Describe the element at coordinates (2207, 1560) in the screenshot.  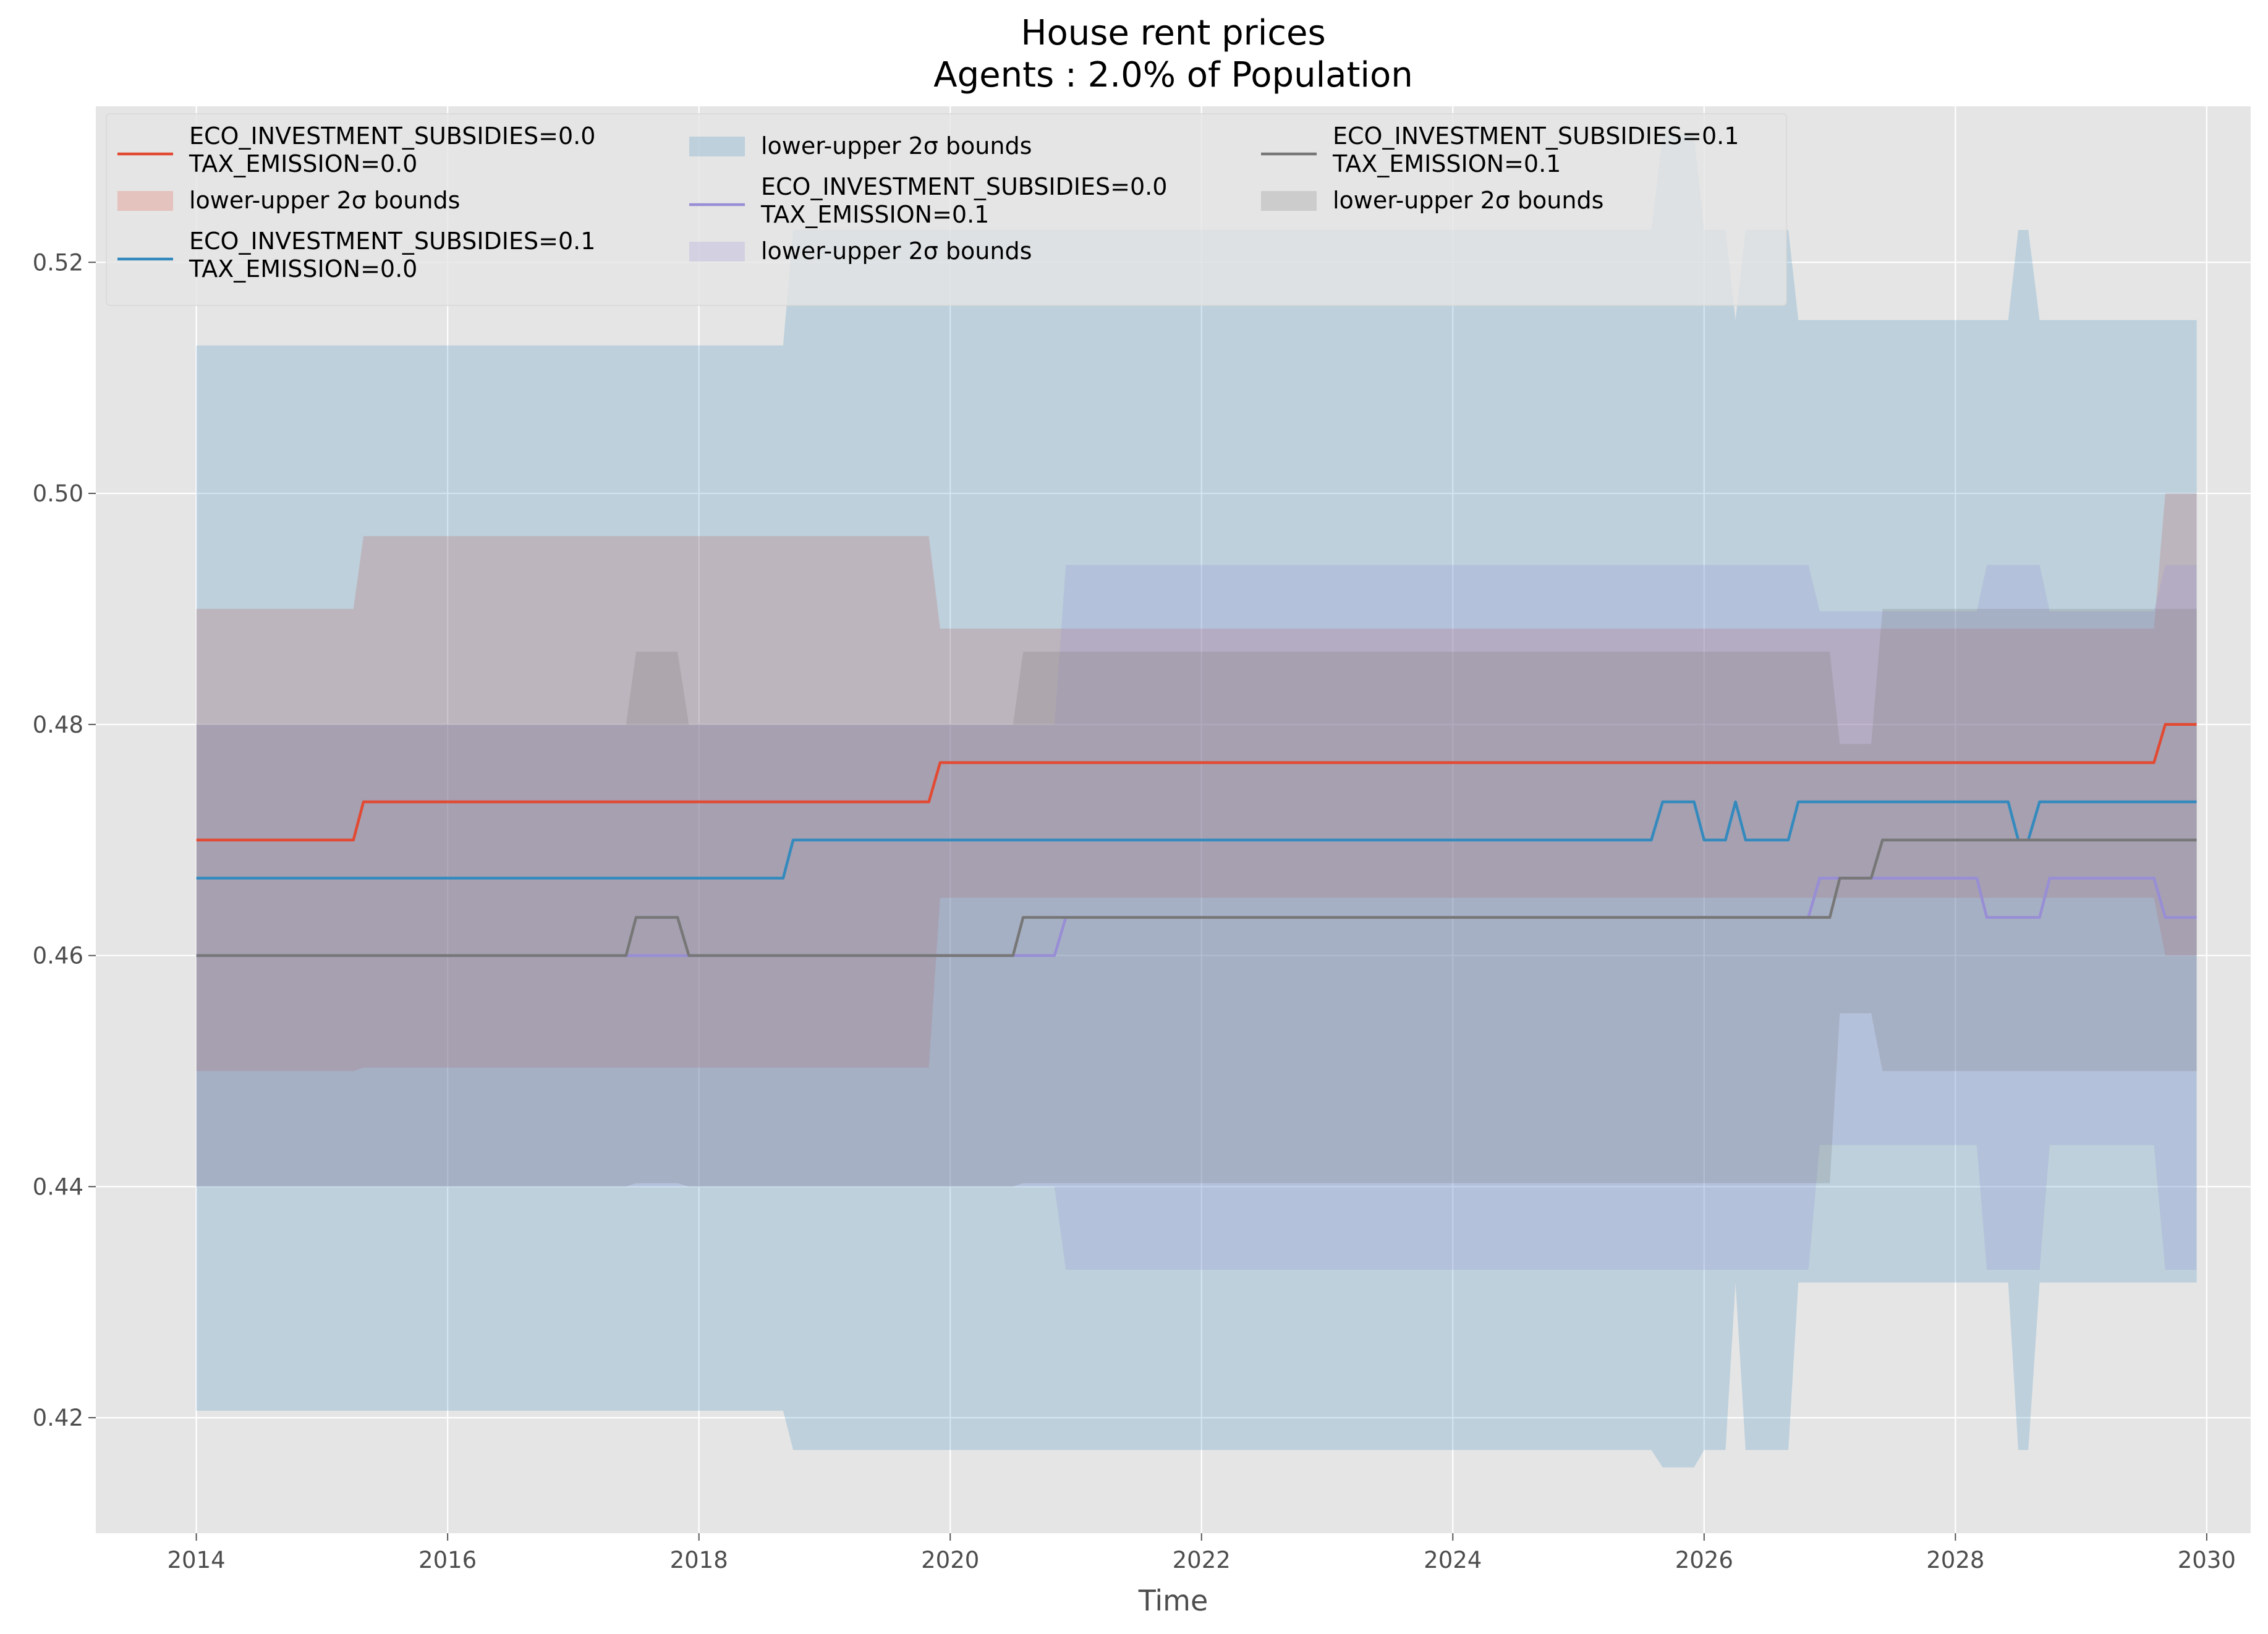
I see `x-tick-label: 2030` at that location.